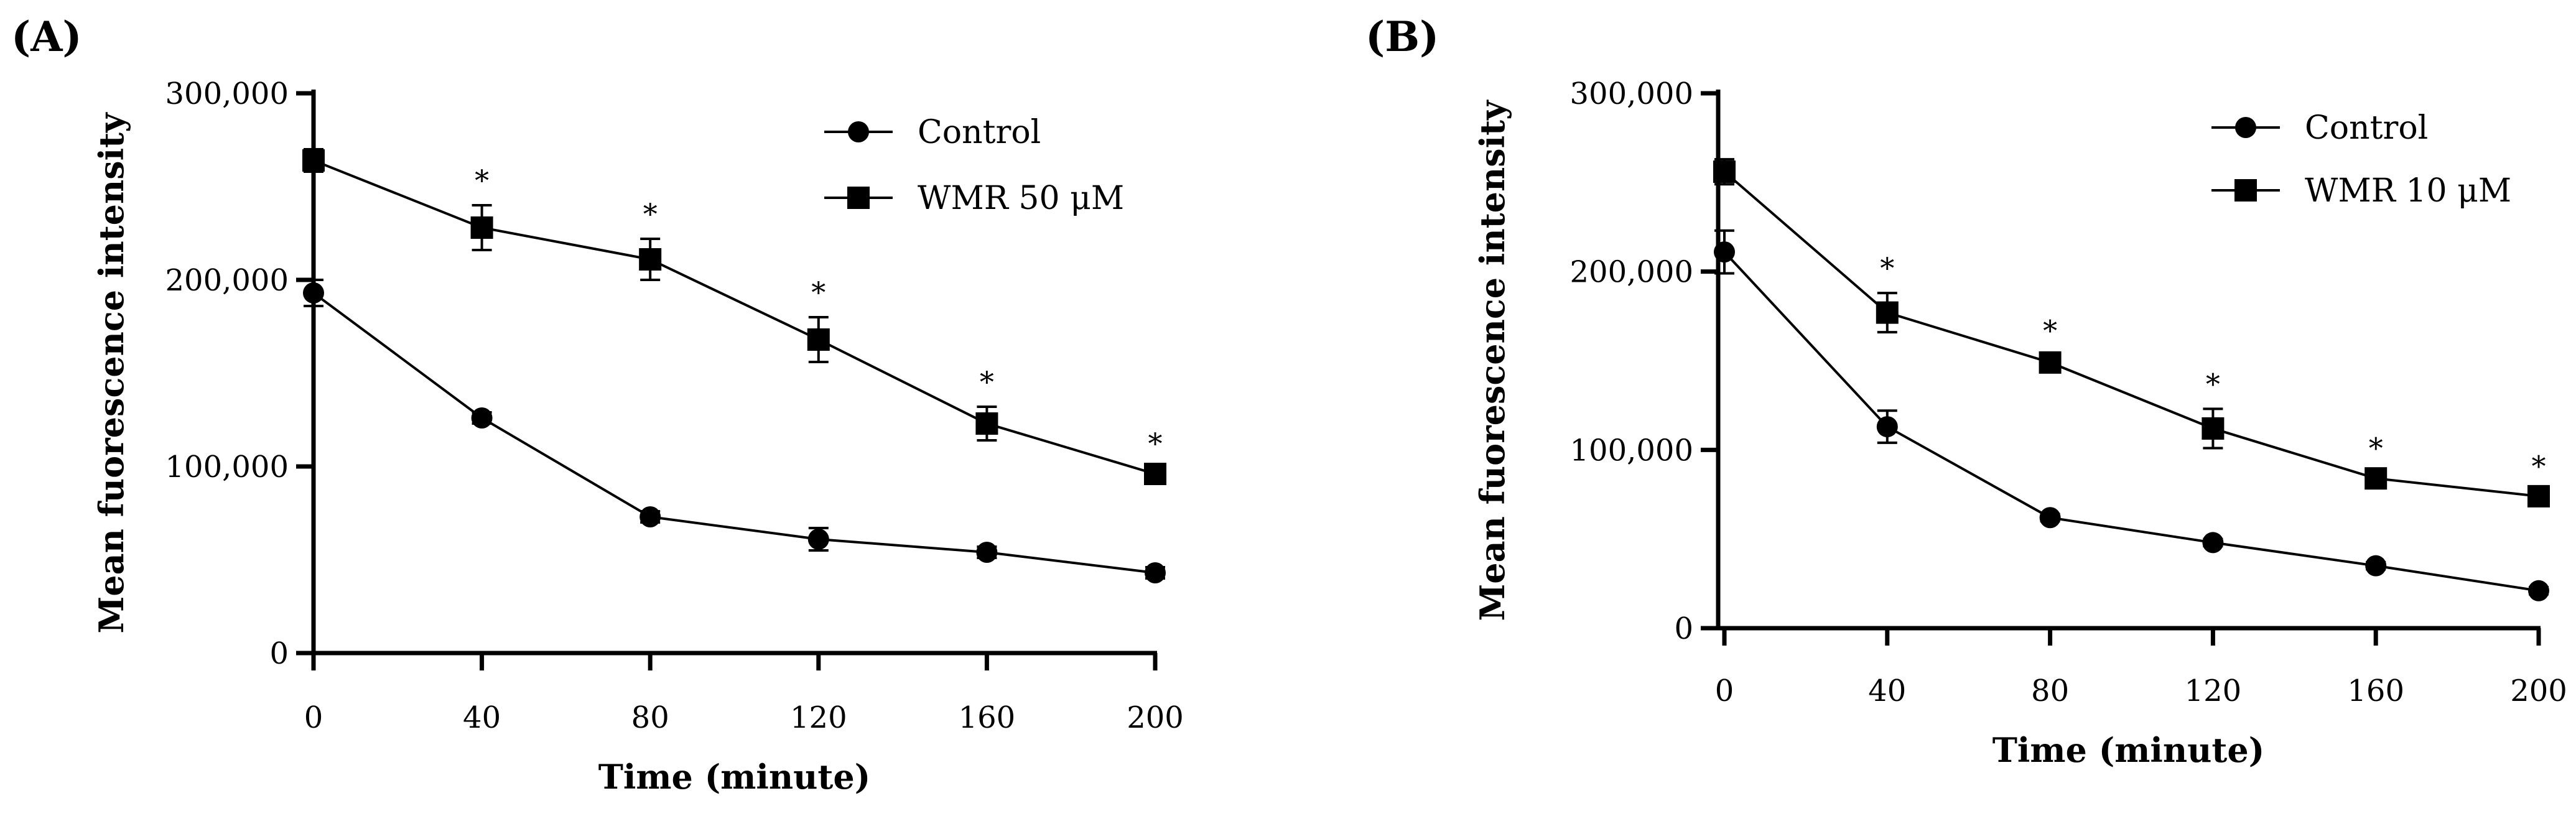  Describe the element at coordinates (2361, 159) in the screenshot. I see `legend: Control WMR 10 μM` at that location.